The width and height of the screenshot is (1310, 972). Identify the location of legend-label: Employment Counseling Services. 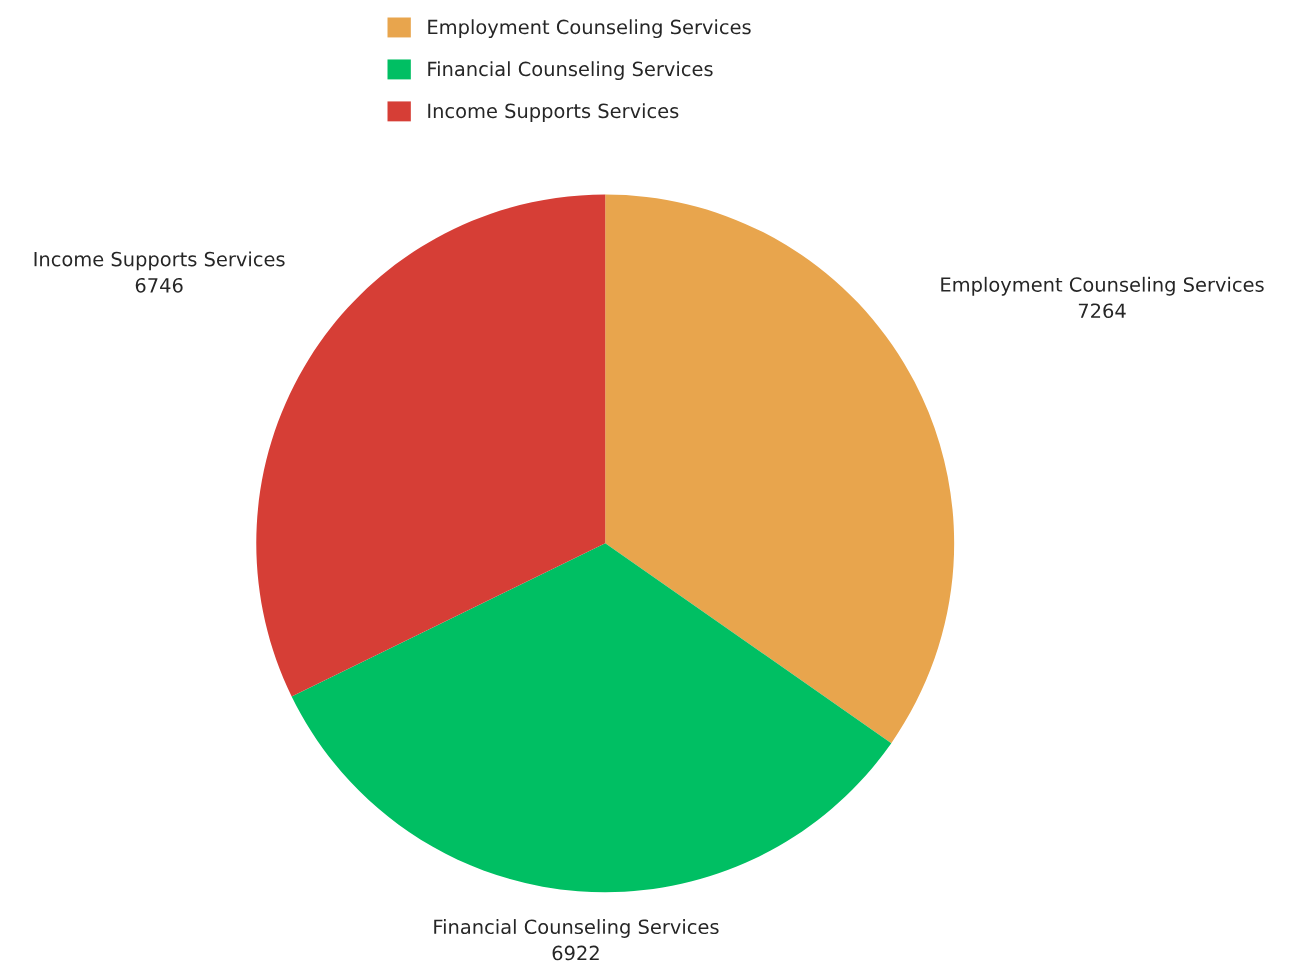
(589, 29).